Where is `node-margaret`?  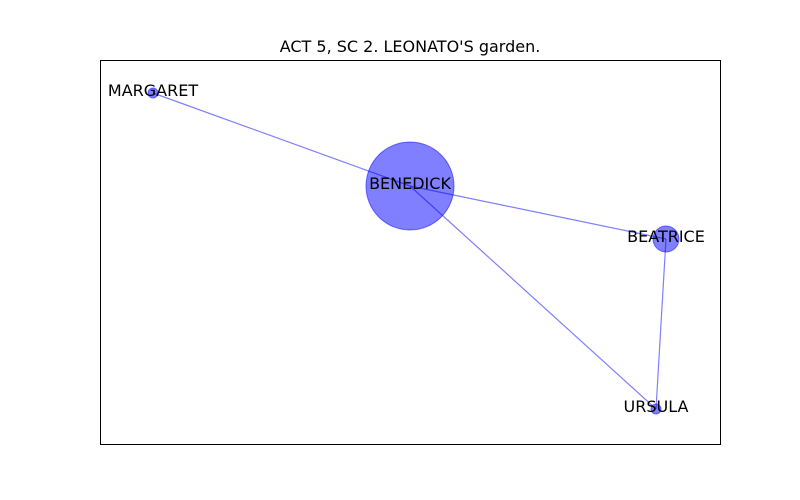
node-margaret is located at coordinates (153, 93).